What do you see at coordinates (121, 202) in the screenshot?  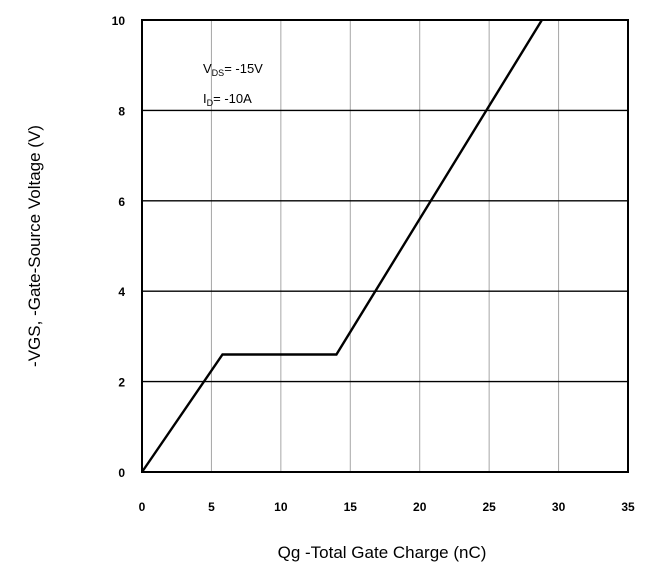 I see `y-tick-label: 6` at bounding box center [121, 202].